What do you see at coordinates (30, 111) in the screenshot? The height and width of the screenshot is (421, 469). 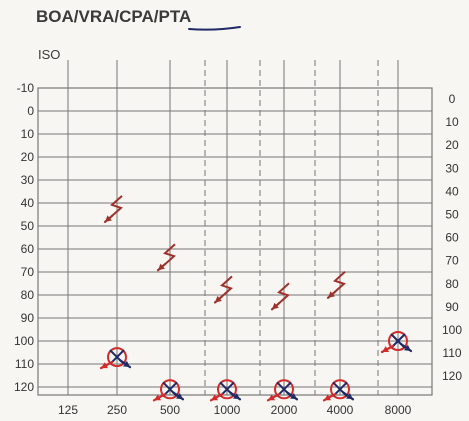 I see `y-tick-label-left: 0` at bounding box center [30, 111].